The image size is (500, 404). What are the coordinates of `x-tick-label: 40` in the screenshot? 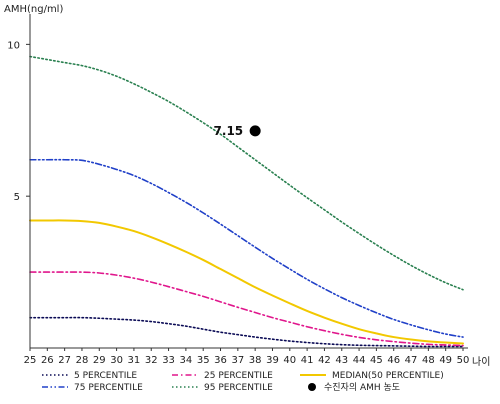 It's located at (289, 360).